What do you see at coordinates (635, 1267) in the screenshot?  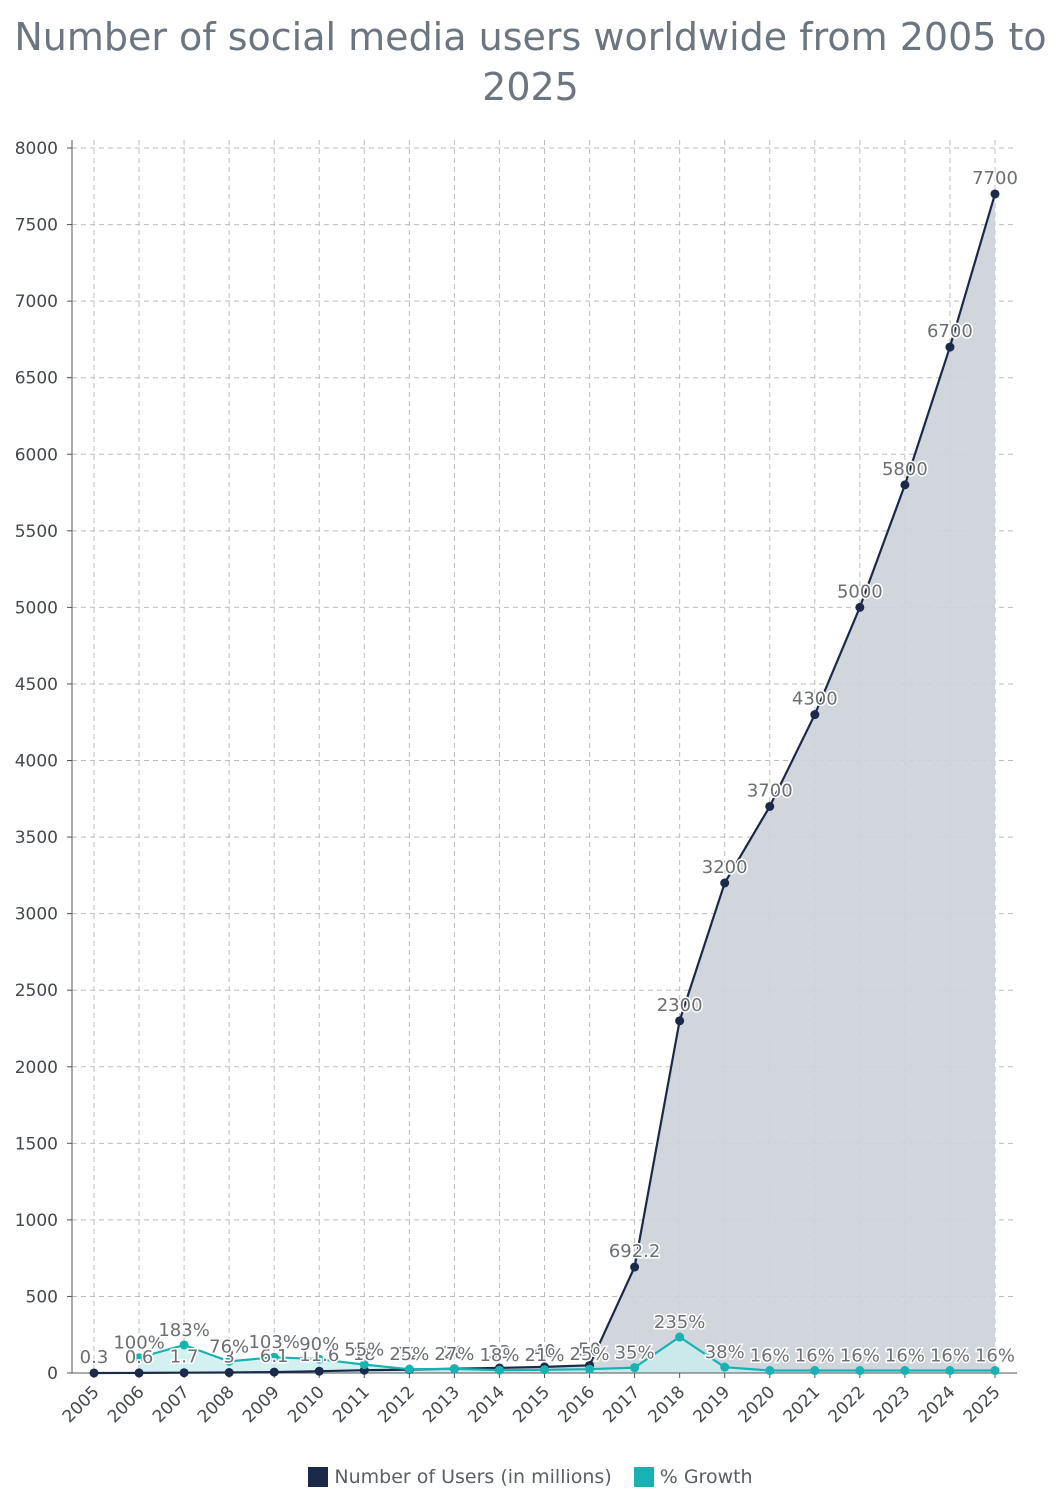 I see `point-series-0-2017` at bounding box center [635, 1267].